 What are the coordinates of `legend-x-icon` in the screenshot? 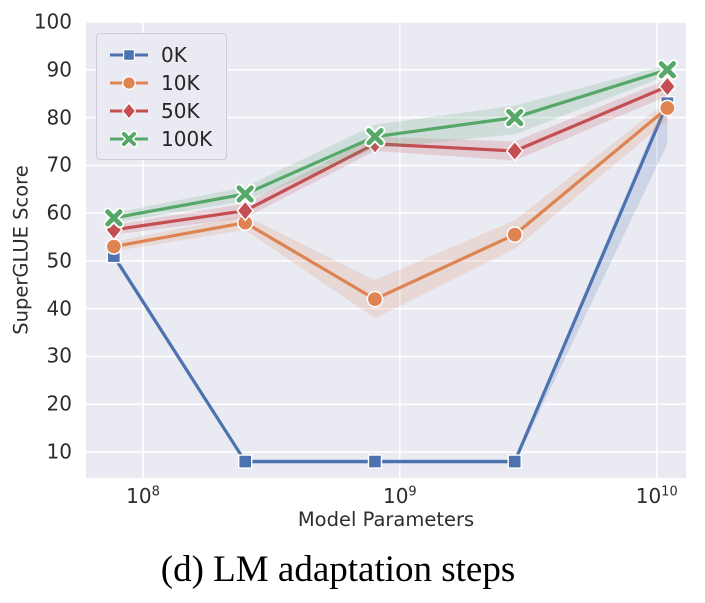 It's located at (129, 138).